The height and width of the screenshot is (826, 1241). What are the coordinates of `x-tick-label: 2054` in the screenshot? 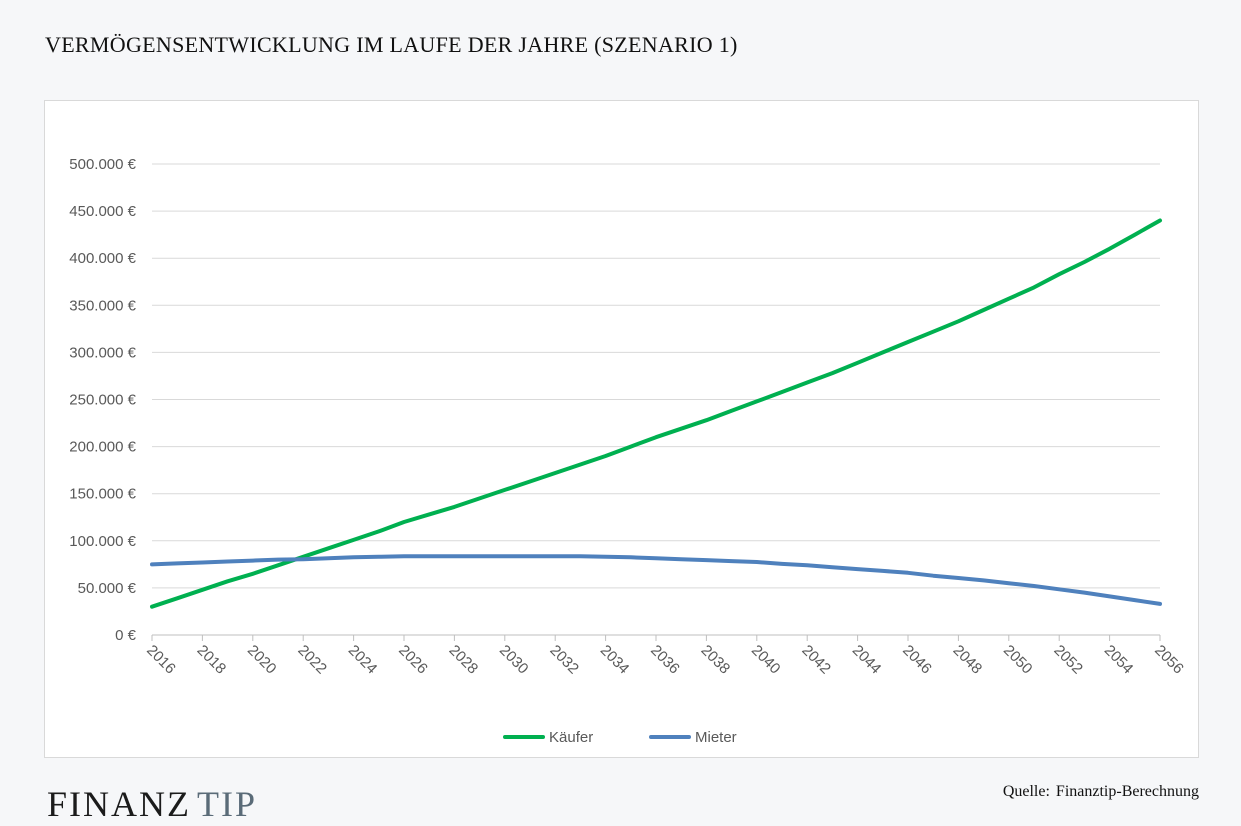 It's located at (1119, 660).